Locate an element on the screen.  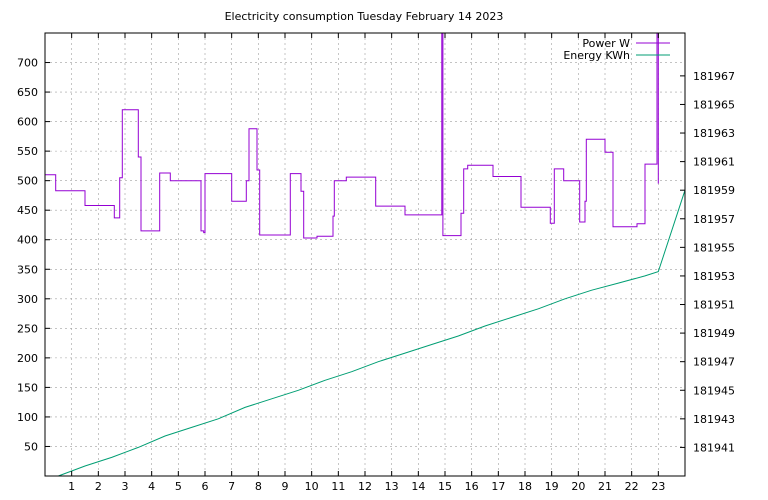
y-tick-label: 100 is located at coordinates (27, 417).